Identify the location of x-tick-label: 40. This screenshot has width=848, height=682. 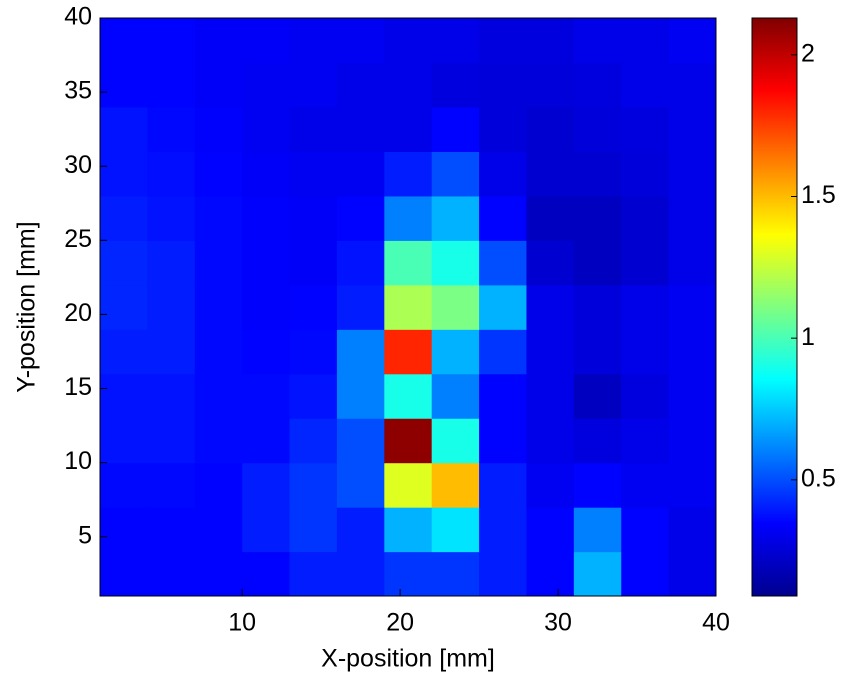
(716, 623).